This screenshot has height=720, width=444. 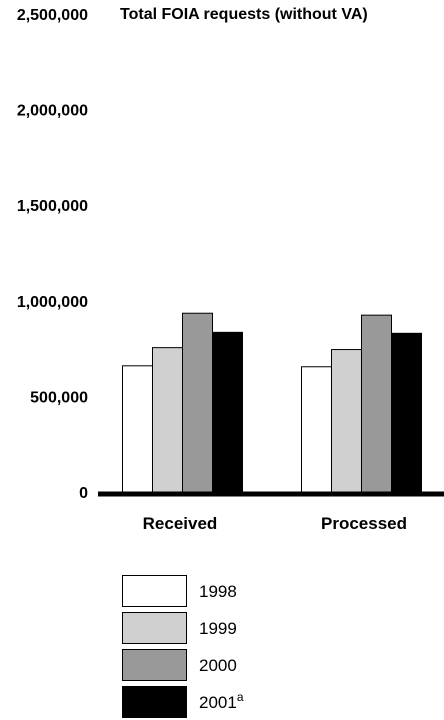 I want to click on bar-processed-2000, so click(x=376, y=403).